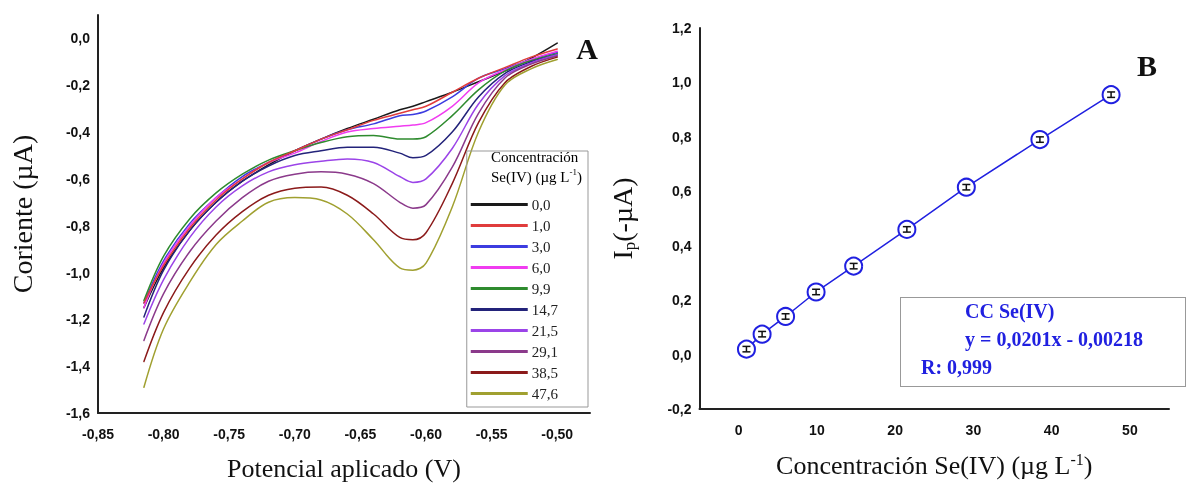 This screenshot has height=487, width=1186. What do you see at coordinates (78, 225) in the screenshot?
I see `y-tick-label: -0,8` at bounding box center [78, 225].